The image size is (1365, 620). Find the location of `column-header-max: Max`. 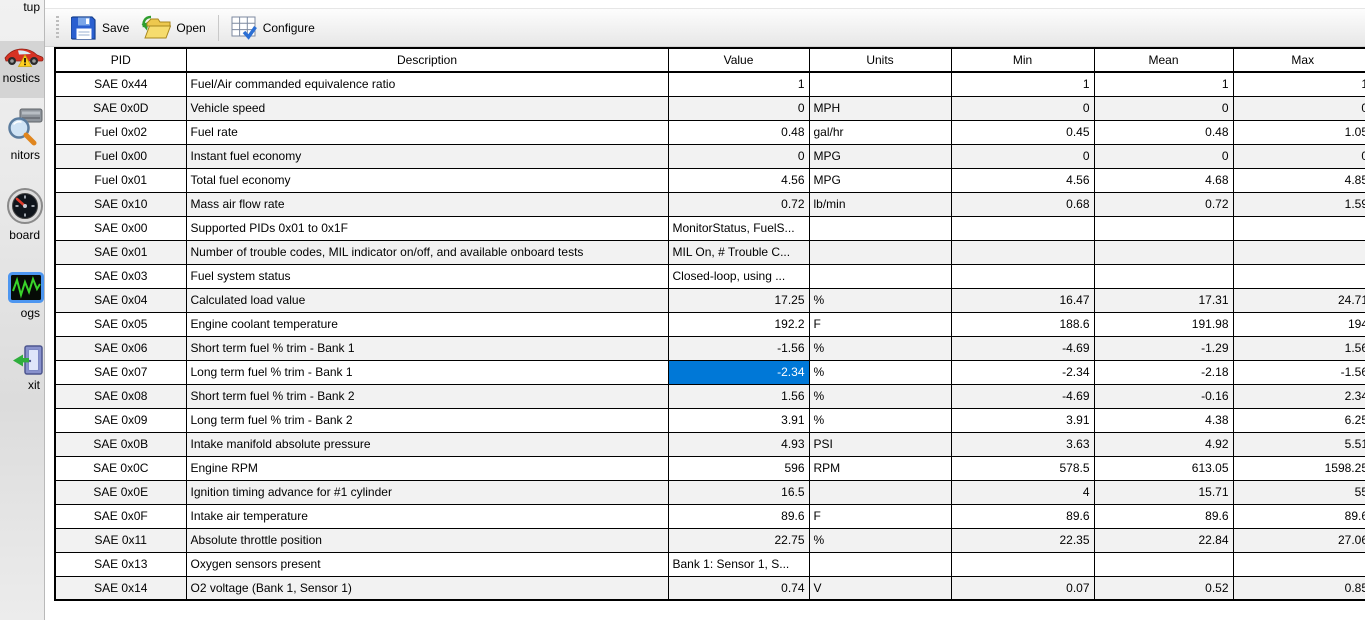

column-header-max: Max is located at coordinates (1298, 60).